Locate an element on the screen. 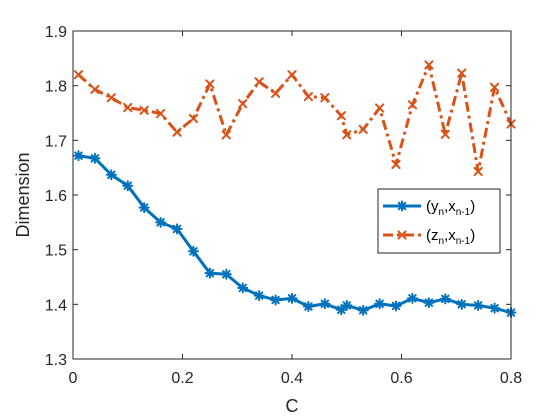  legend-label-series-2: (zn,xn-1) is located at coordinates (450, 237).